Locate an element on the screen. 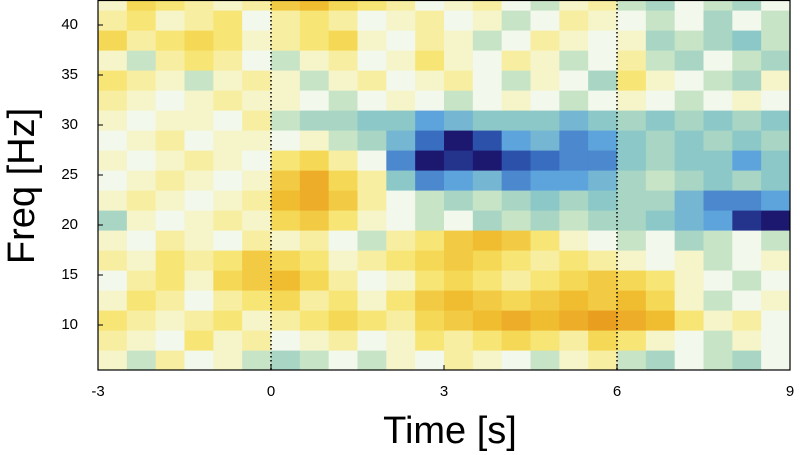  y-tick-label: 10 is located at coordinates (69, 324).